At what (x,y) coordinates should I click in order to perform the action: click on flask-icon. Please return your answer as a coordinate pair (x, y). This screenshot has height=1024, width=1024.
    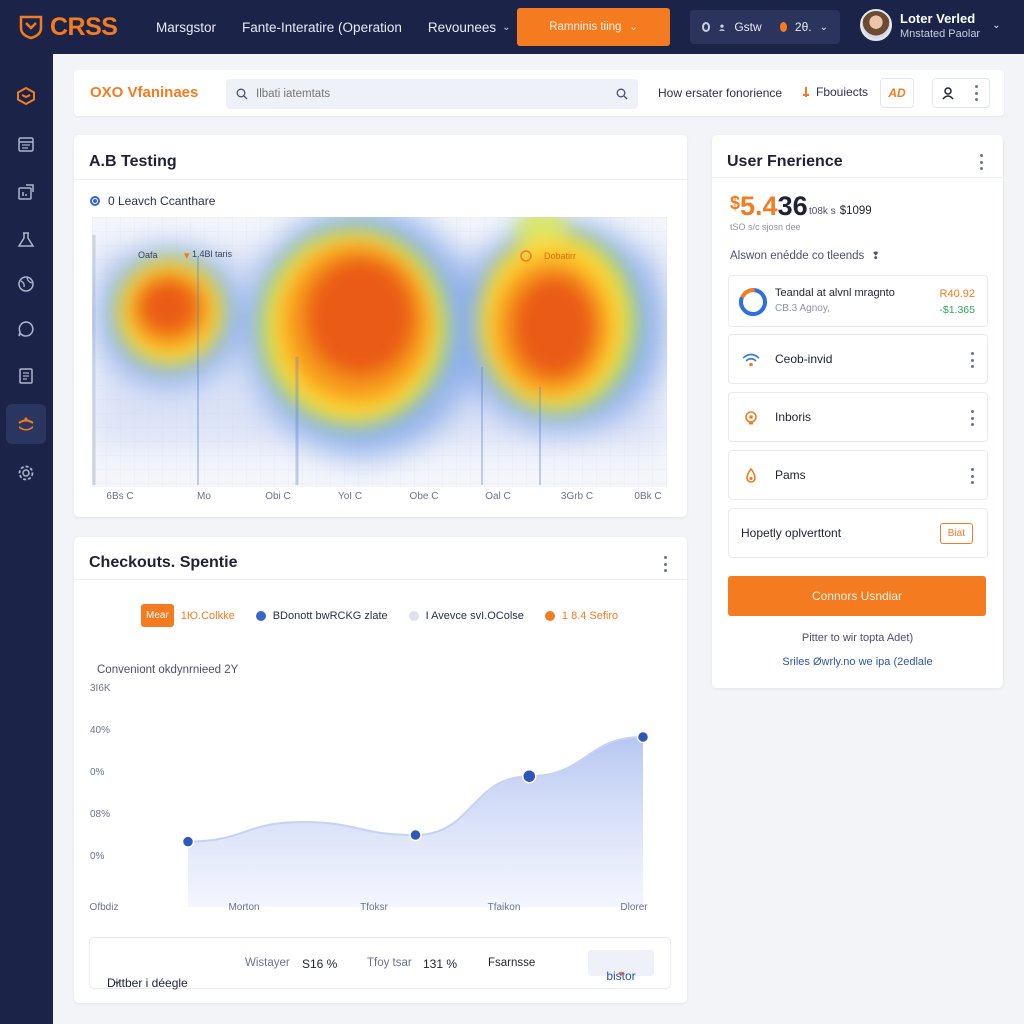
    Looking at the image, I should click on (26, 239).